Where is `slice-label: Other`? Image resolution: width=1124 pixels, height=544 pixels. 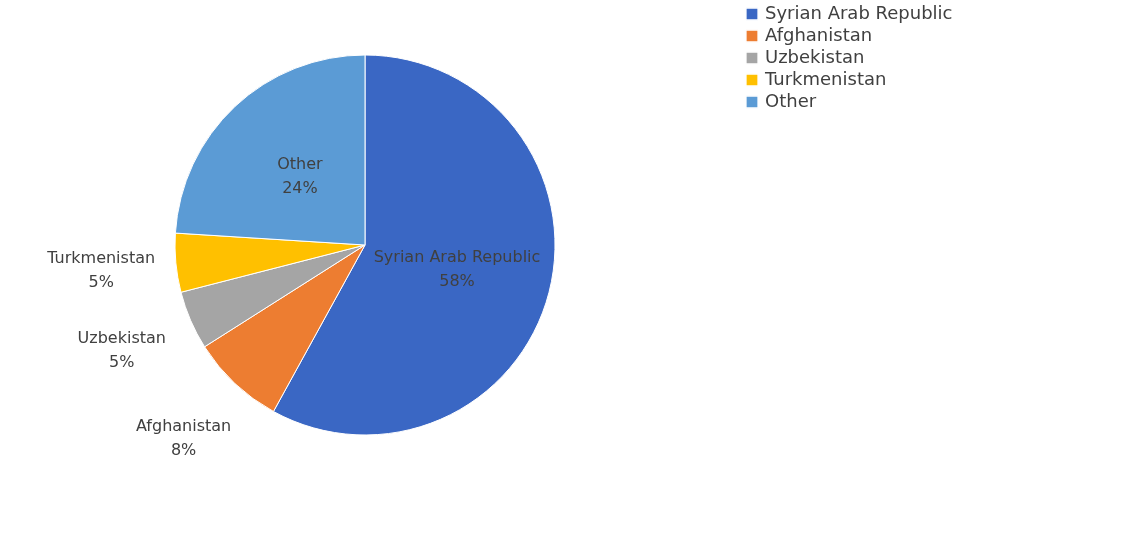
slice-label: Other is located at coordinates (300, 163).